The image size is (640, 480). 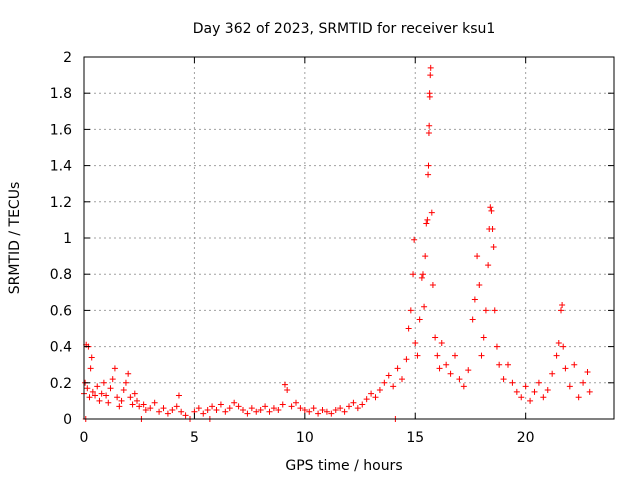 What do you see at coordinates (61, 348) in the screenshot?
I see `y-tick-label: 0.4` at bounding box center [61, 348].